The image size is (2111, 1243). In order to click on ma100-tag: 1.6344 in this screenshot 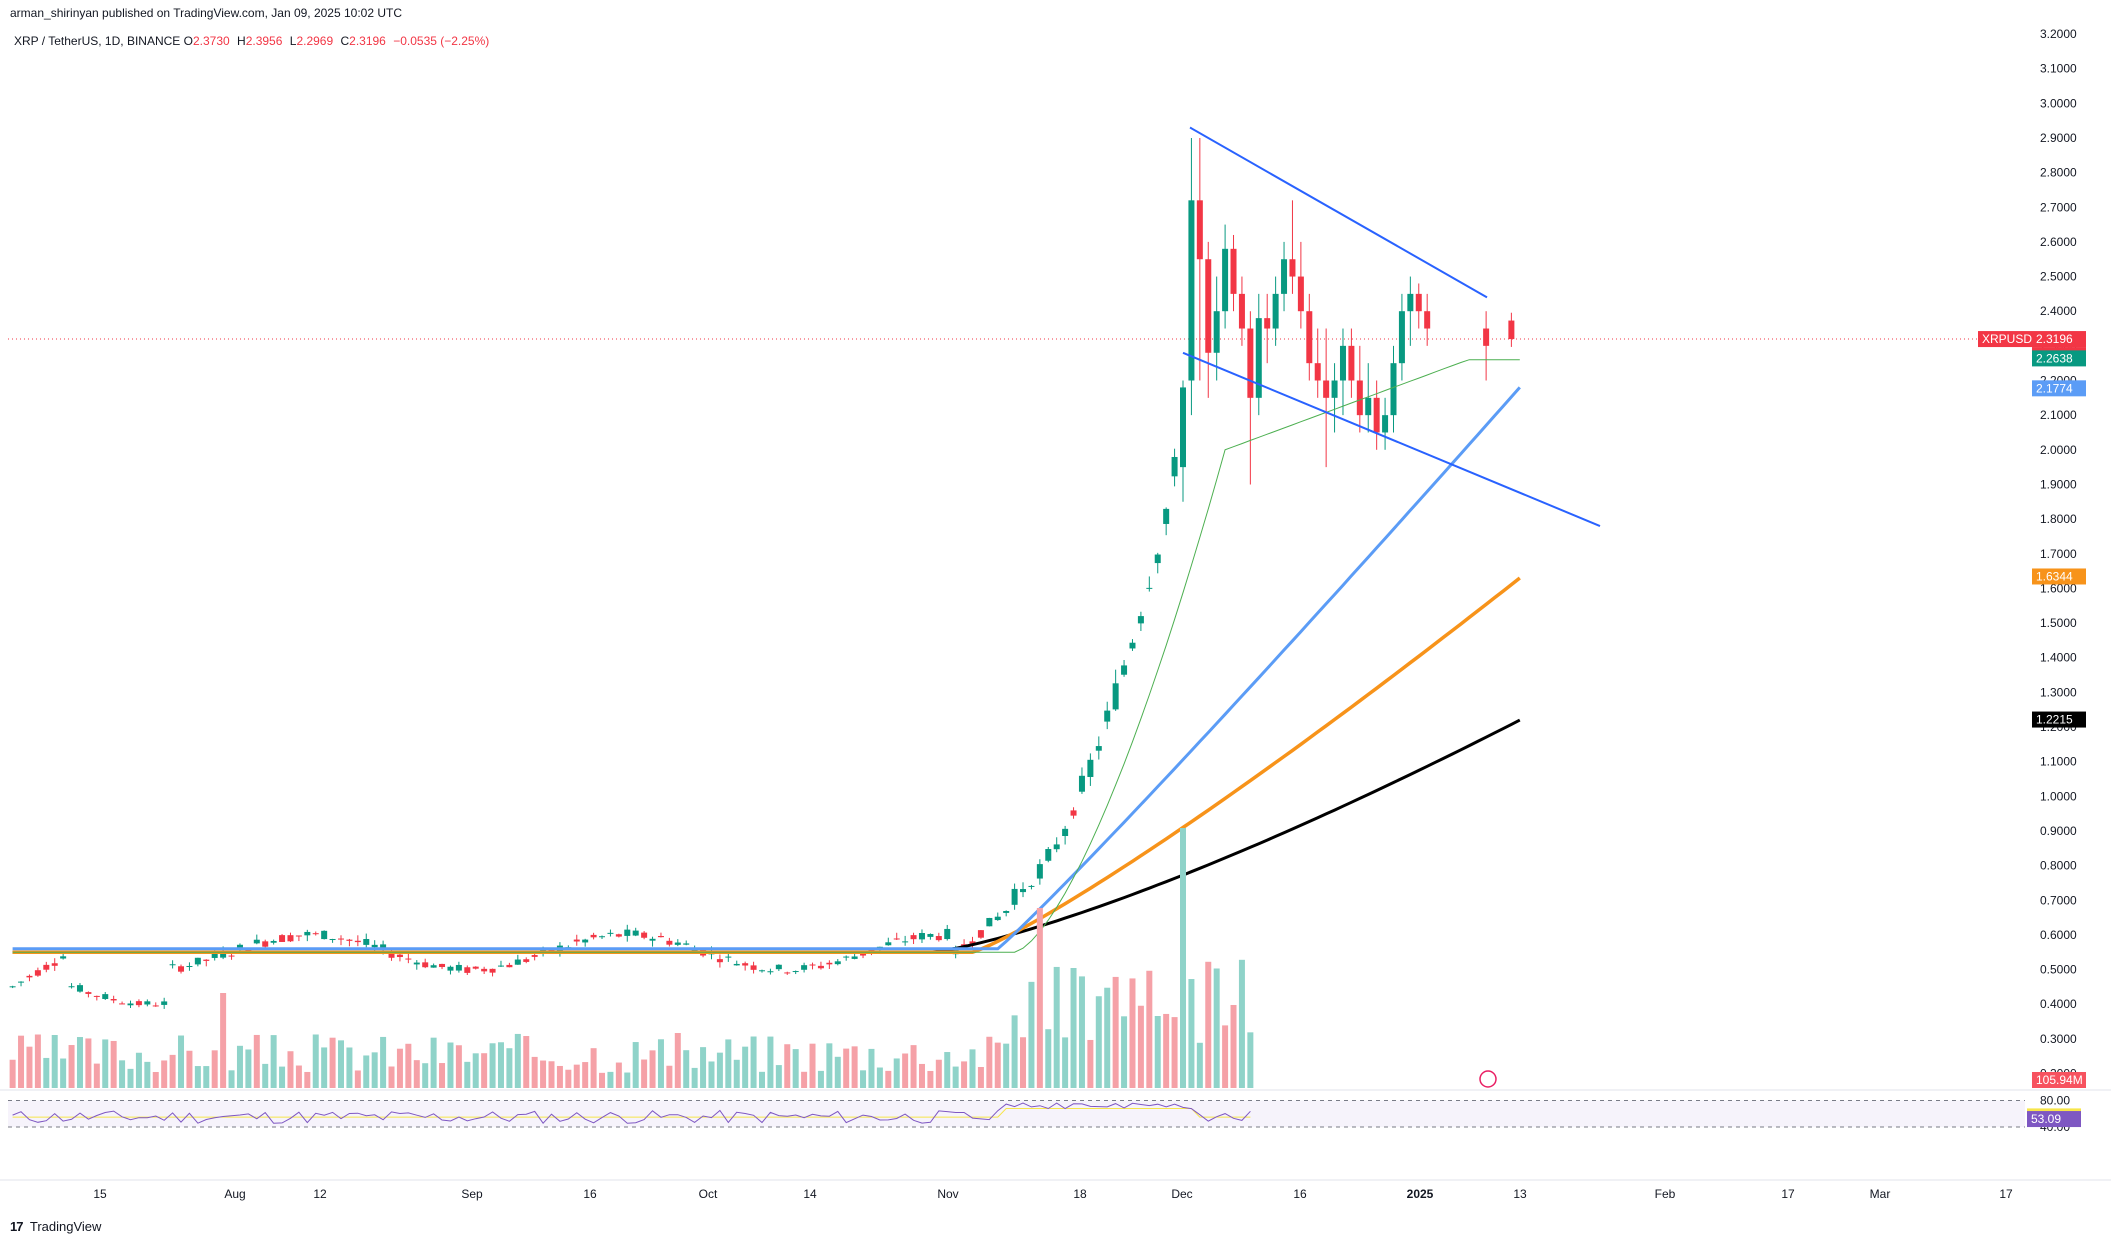, I will do `click(2054, 576)`.